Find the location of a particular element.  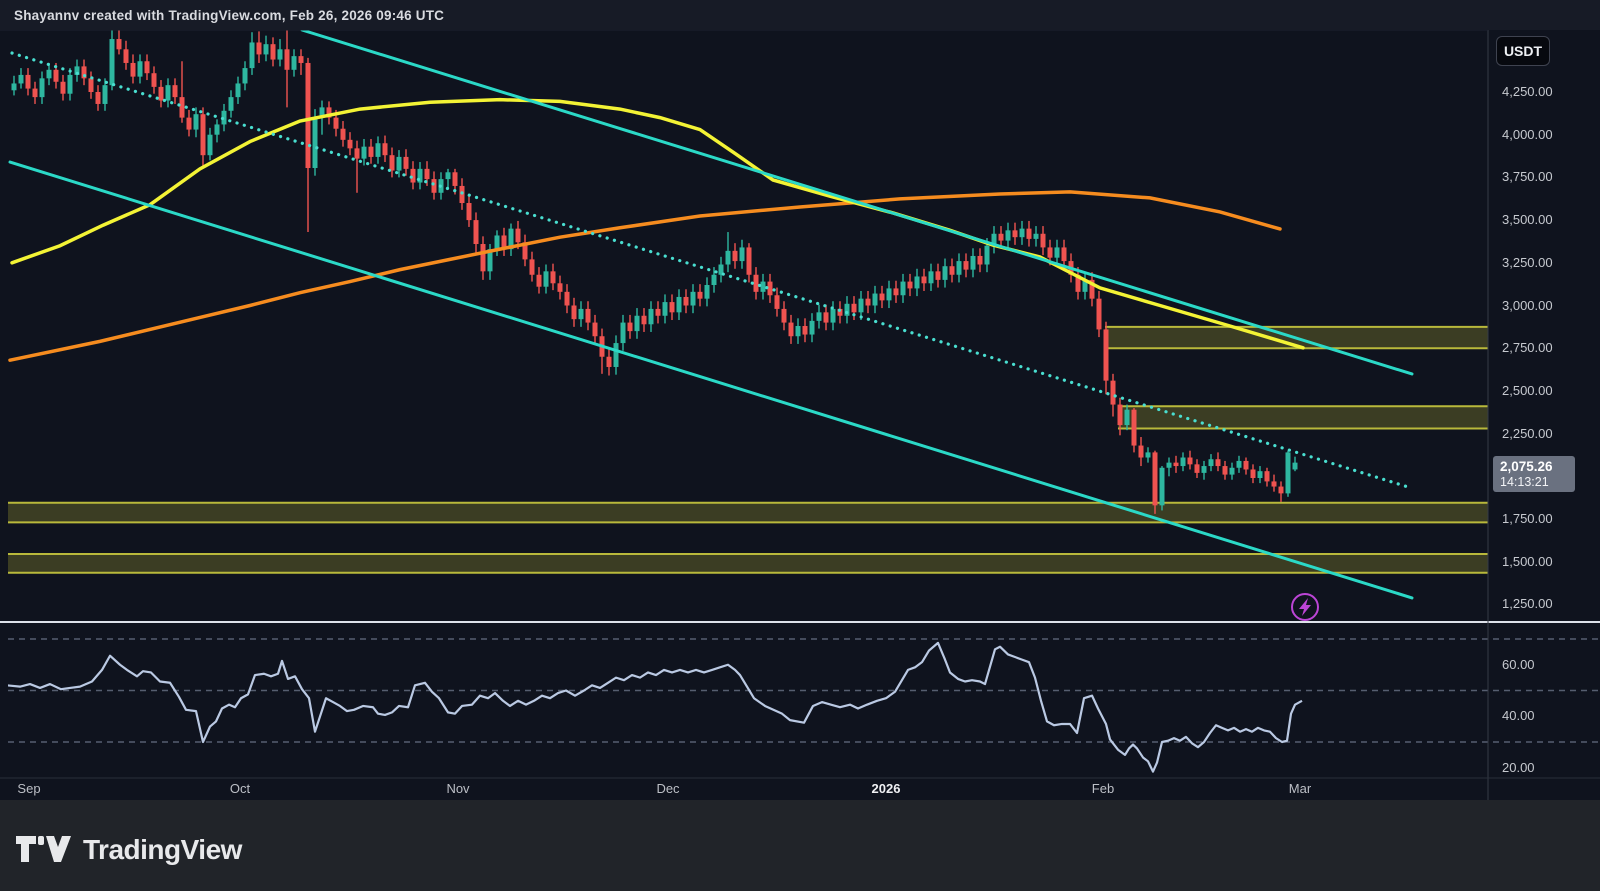

time-label-nov: Nov is located at coordinates (458, 788).